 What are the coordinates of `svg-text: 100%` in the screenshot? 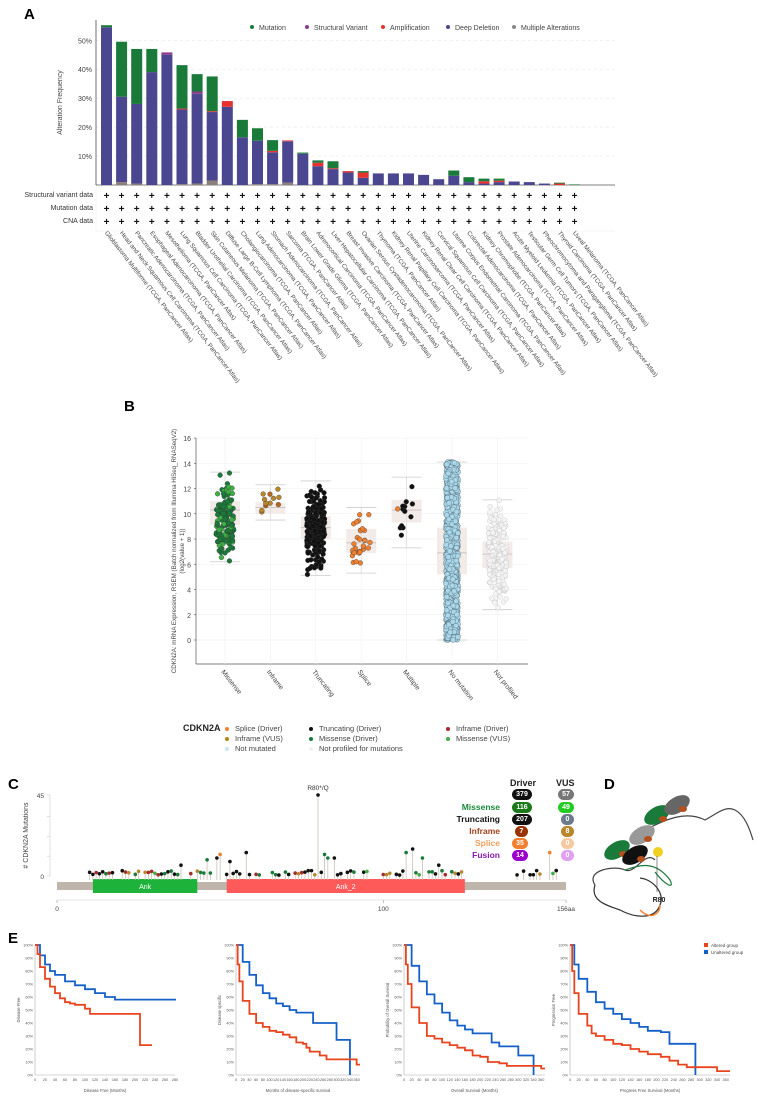 It's located at (229, 946).